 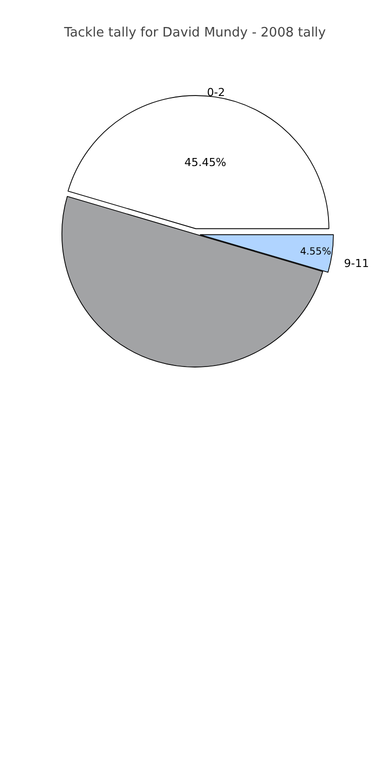 I want to click on data-label: 4.55%, so click(x=316, y=252).